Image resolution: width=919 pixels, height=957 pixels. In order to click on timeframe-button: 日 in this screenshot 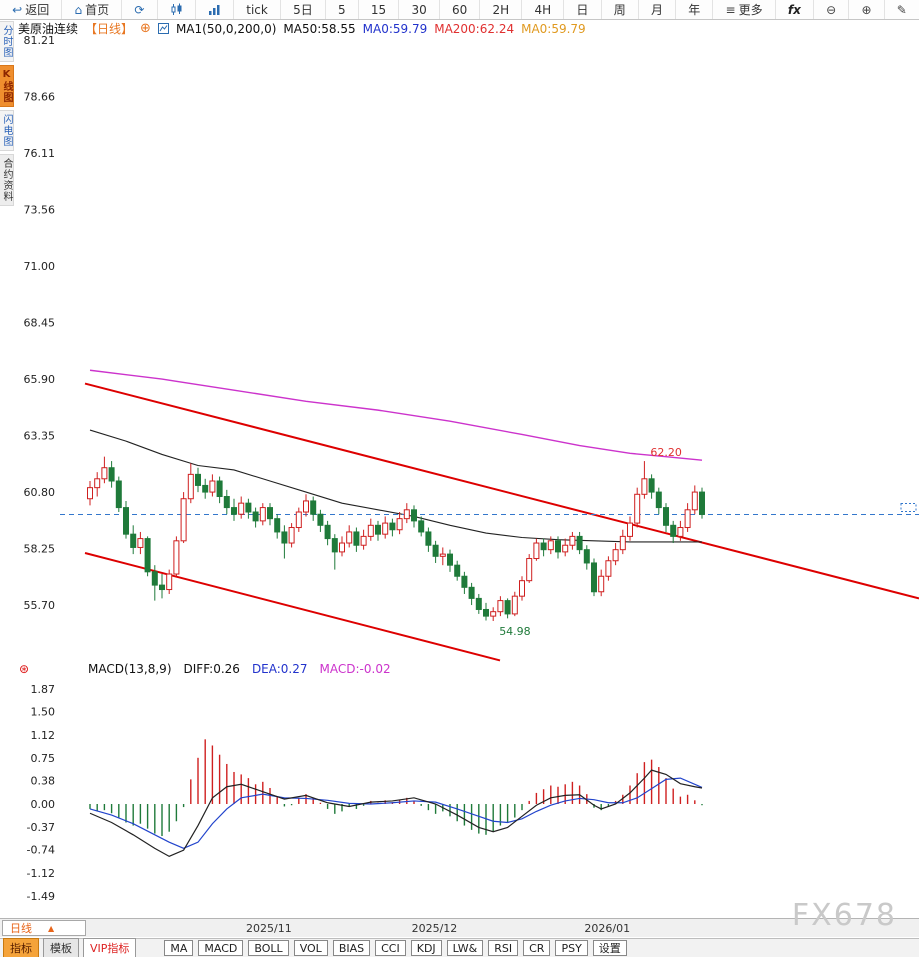, I will do `click(583, 9)`.